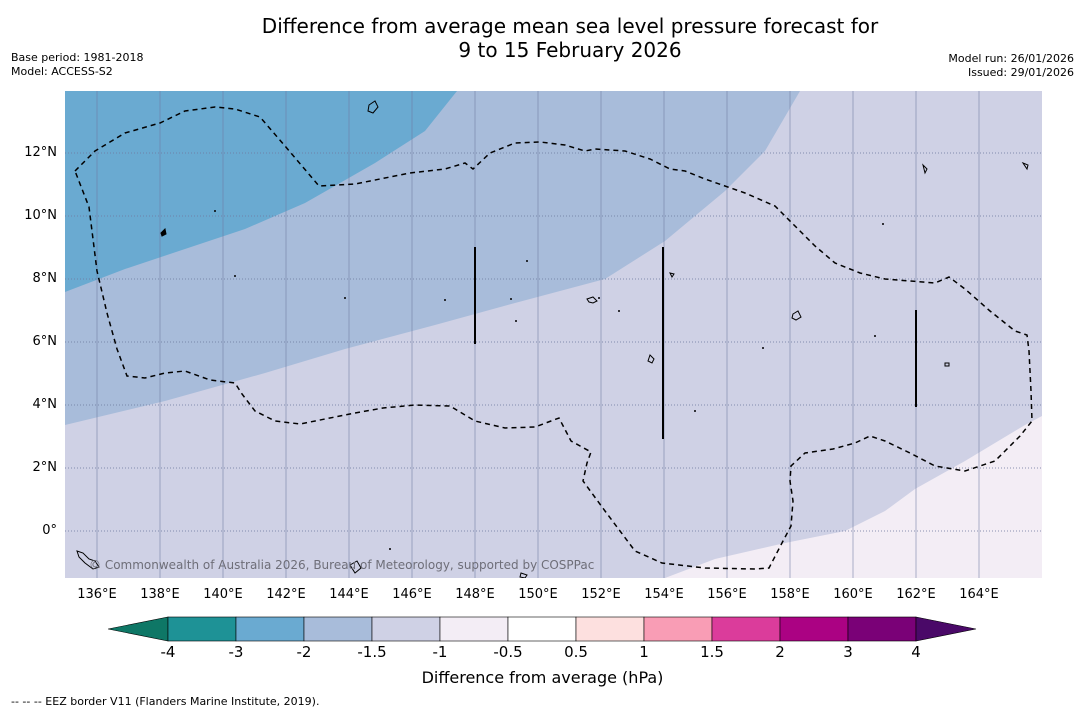 Image resolution: width=1085 pixels, height=713 pixels. I want to click on lon-label-156e: 156°E, so click(727, 594).